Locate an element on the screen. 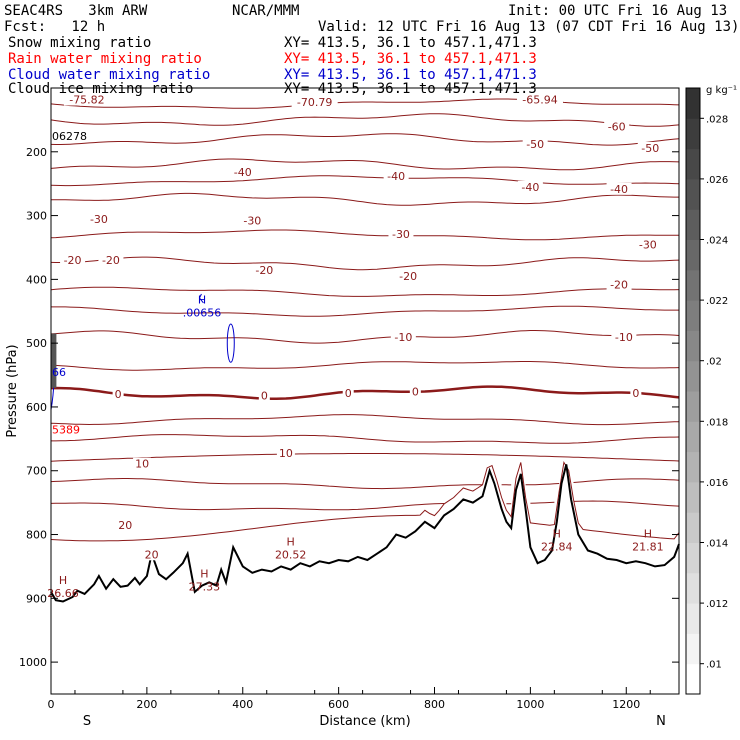 The width and height of the screenshot is (740, 740). y-tick-label: 700 is located at coordinates (36, 471).